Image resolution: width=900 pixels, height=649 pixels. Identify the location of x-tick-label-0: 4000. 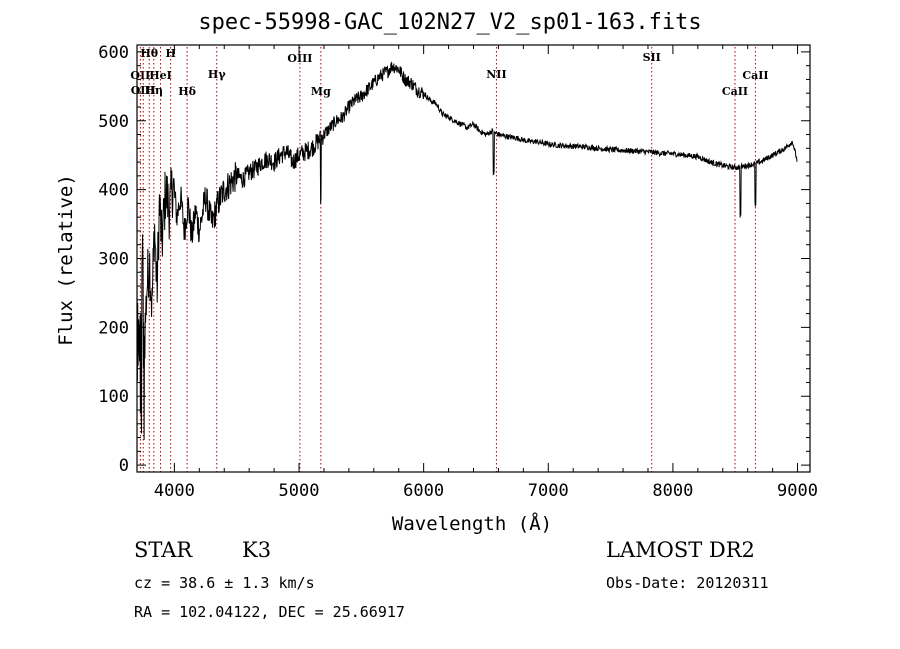
(174, 491).